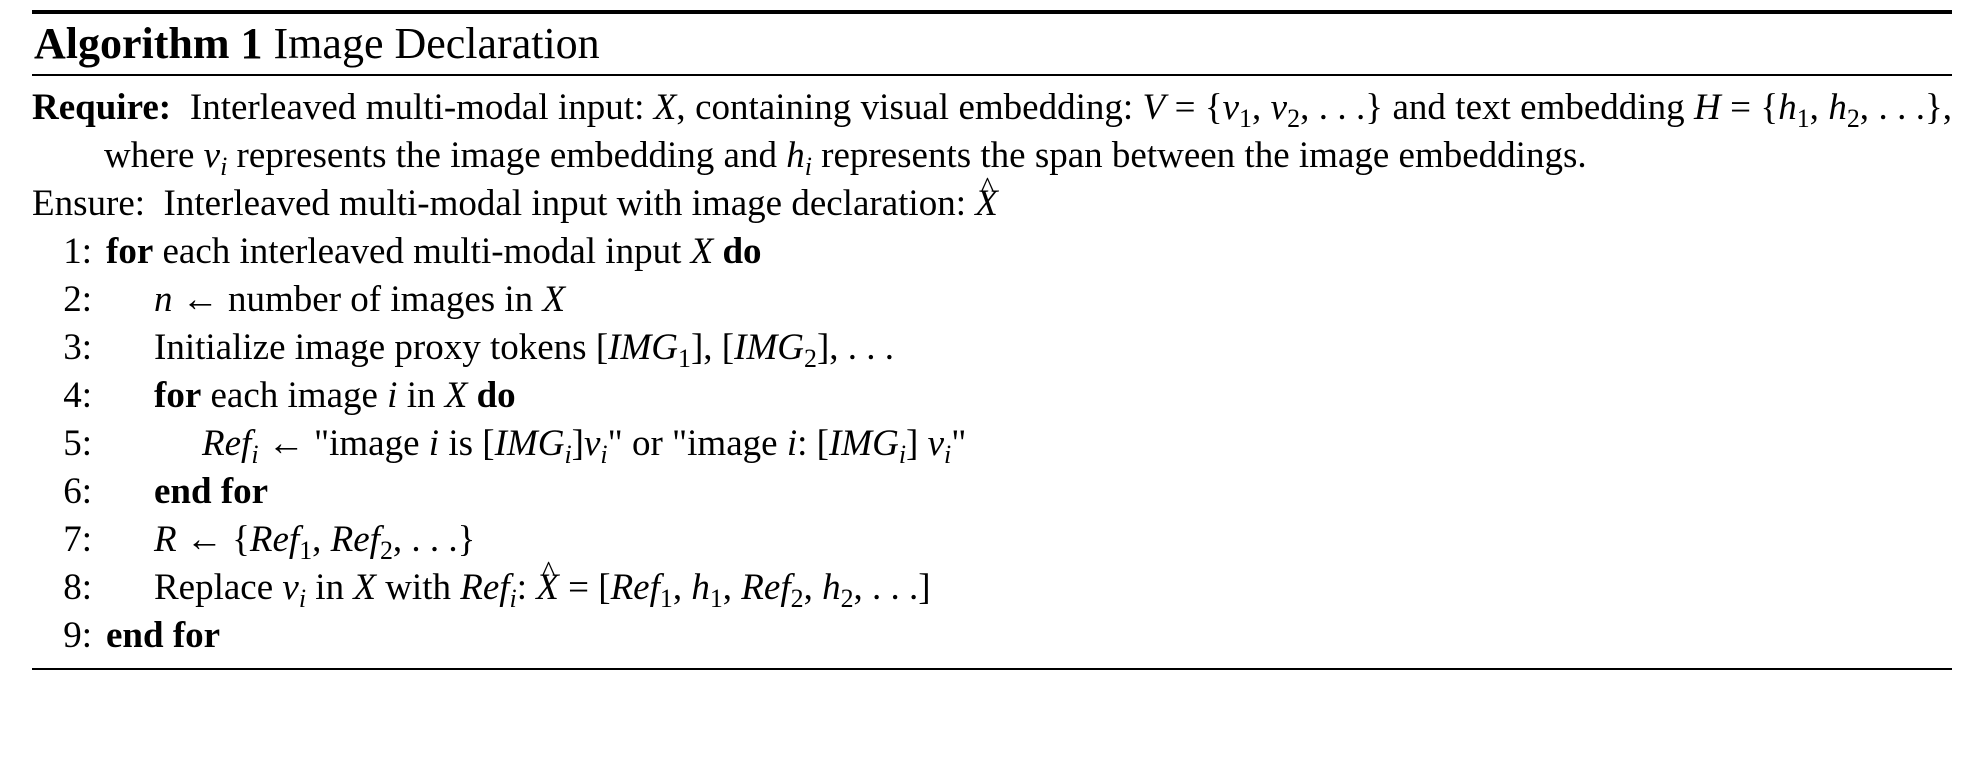 The image size is (1980, 758). I want to click on algorithm-line-6: 6: end for, so click(992, 492).